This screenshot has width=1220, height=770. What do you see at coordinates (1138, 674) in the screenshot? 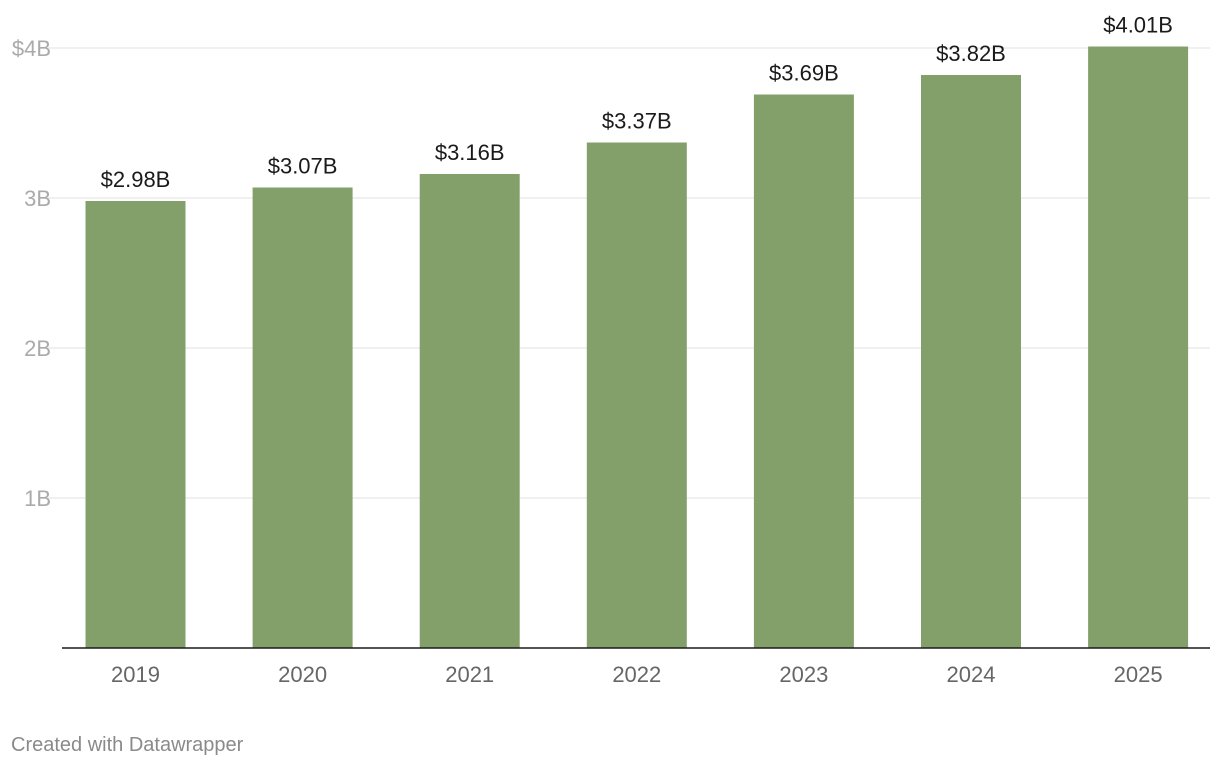
I see `x-tick-label-2025: 2025` at bounding box center [1138, 674].